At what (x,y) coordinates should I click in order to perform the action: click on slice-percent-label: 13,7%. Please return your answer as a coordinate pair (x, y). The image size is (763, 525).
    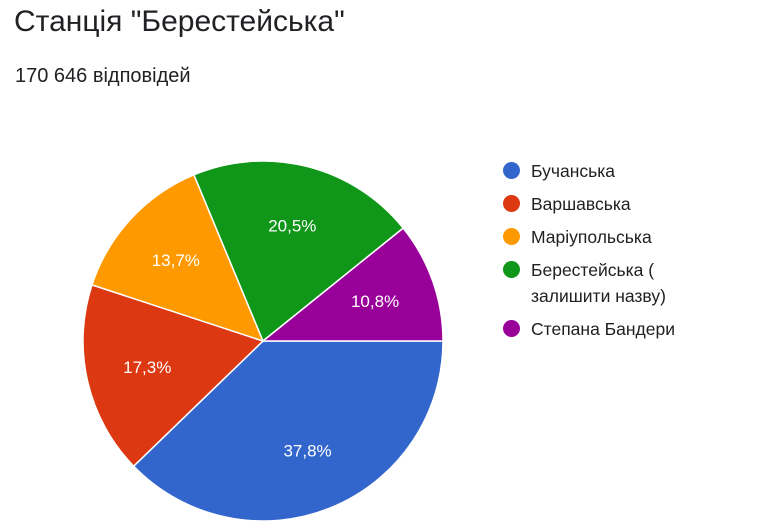
    Looking at the image, I should click on (176, 260).